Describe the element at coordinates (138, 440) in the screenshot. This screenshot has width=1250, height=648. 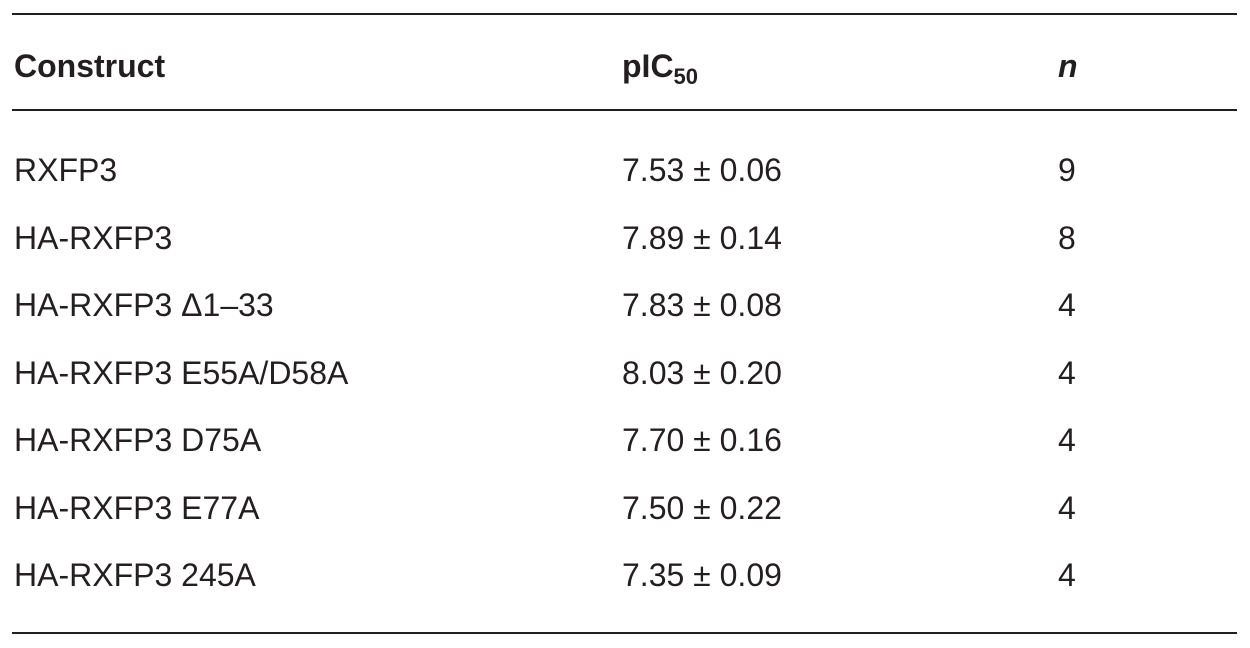
I see `table-cell: HA-RXFP3 D75A` at that location.